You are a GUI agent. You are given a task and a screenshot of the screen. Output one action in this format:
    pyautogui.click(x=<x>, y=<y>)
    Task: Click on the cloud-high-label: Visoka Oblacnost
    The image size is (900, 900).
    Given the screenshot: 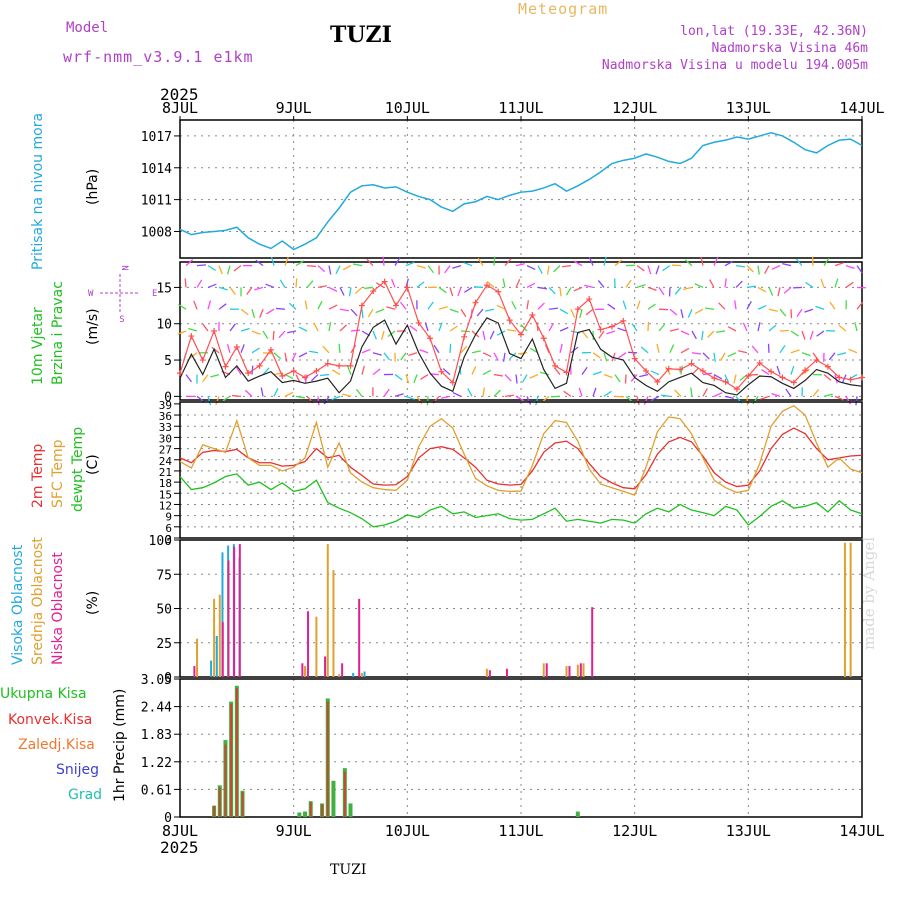 What is the action you would take?
    pyautogui.click(x=18, y=604)
    